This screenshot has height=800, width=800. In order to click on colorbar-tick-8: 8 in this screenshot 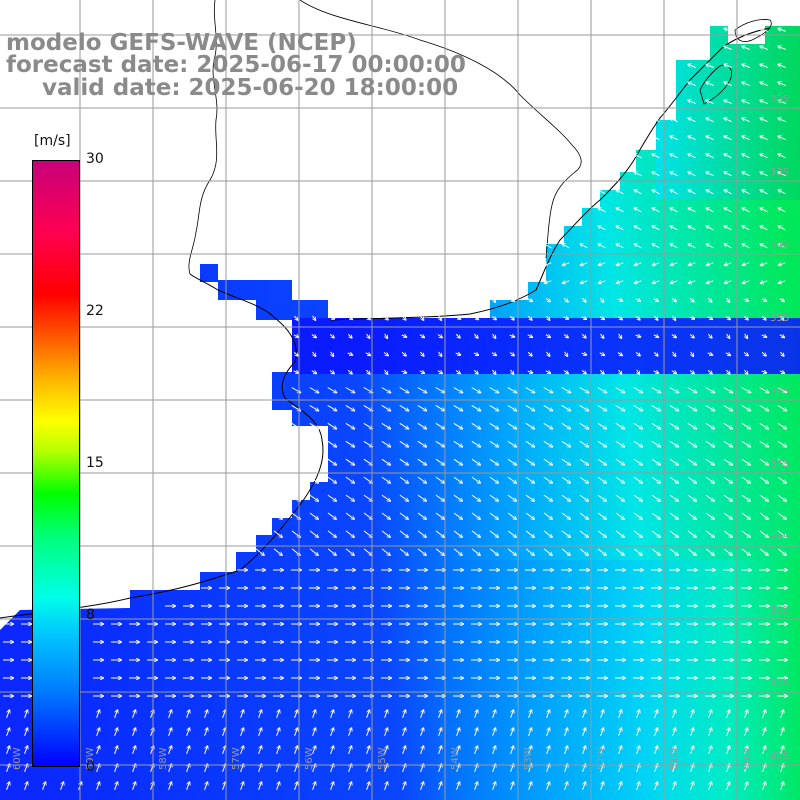, I will do `click(90, 615)`.